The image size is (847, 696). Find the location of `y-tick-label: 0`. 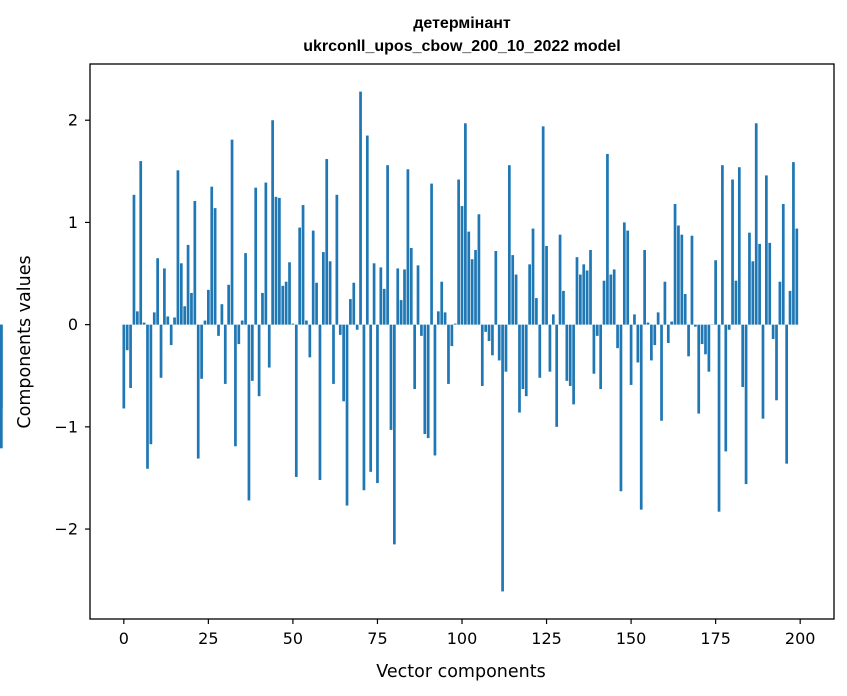

y-tick-label: 0 is located at coordinates (73, 324).